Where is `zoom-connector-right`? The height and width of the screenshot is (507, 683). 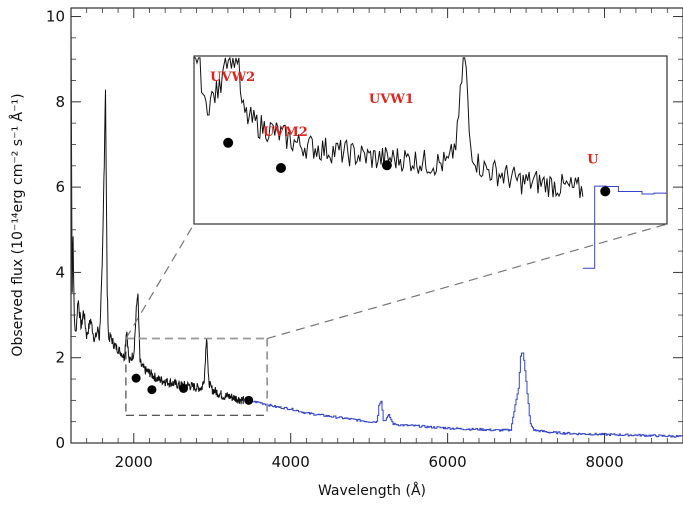
zoom-connector-right is located at coordinates (467, 281).